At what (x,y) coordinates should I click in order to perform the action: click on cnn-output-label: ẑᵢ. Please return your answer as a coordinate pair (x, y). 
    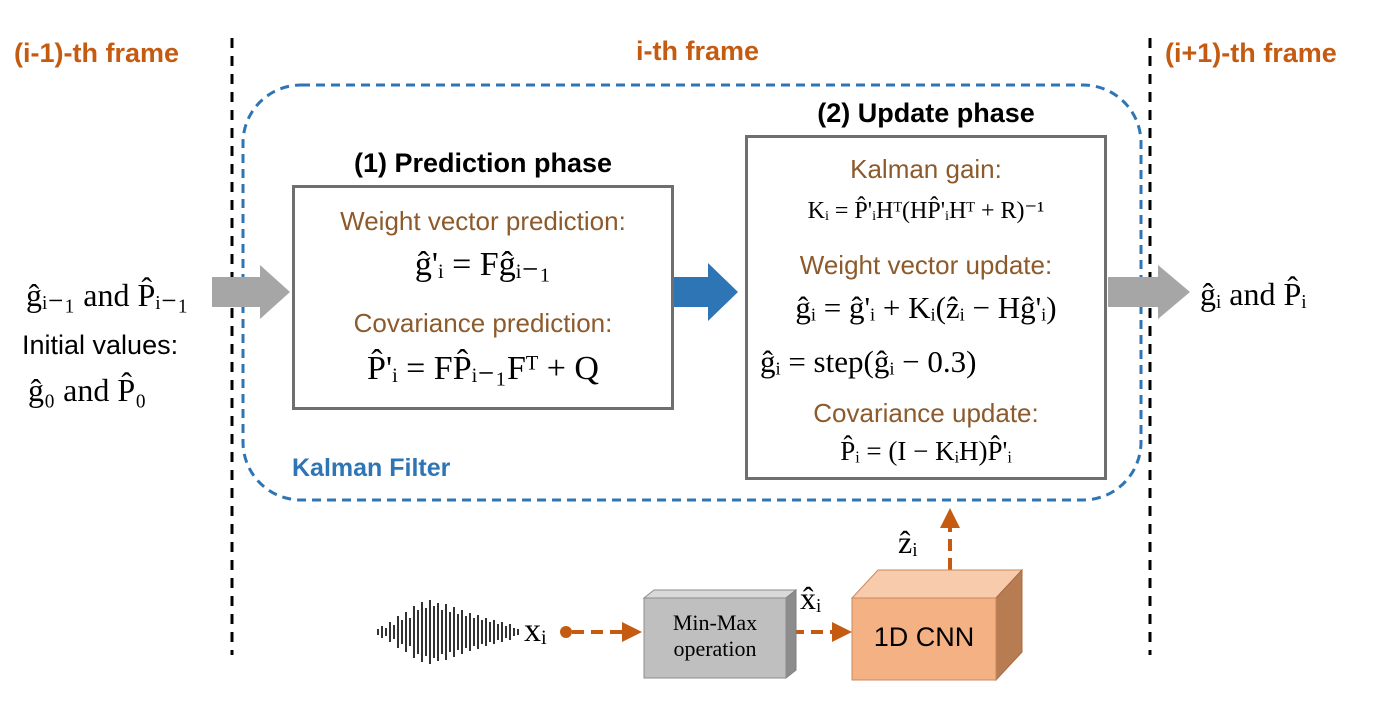
    Looking at the image, I should click on (908, 542).